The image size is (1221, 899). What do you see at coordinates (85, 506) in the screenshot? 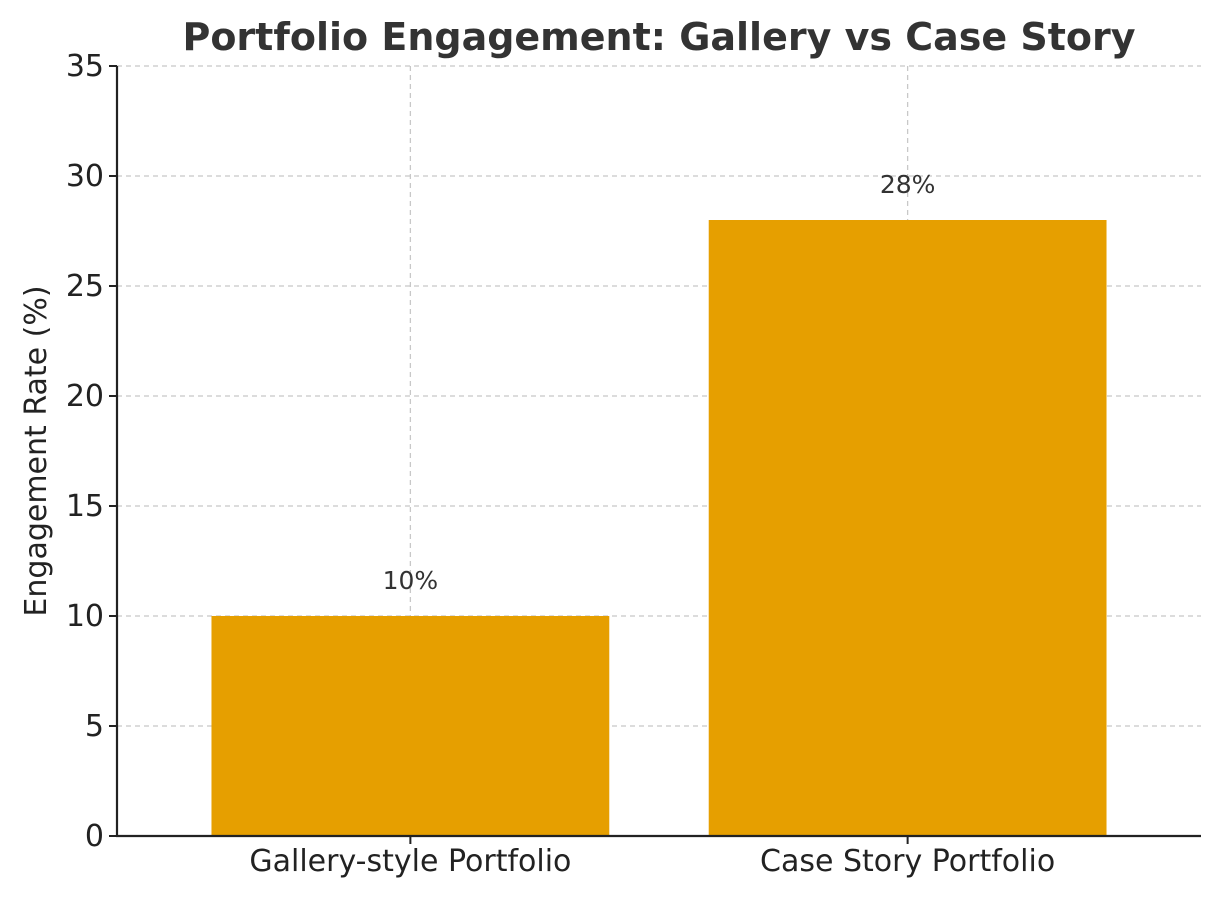
I see `y-tick-label: 15` at bounding box center [85, 506].